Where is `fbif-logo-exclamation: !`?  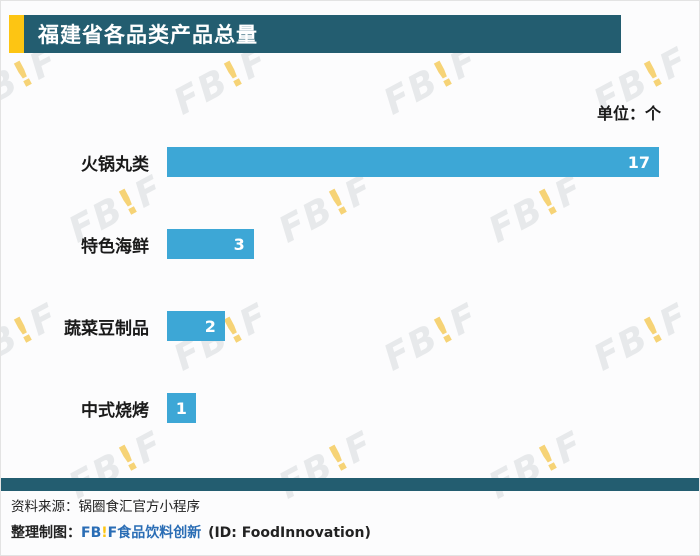
fbif-logo-exclamation: ! is located at coordinates (104, 533).